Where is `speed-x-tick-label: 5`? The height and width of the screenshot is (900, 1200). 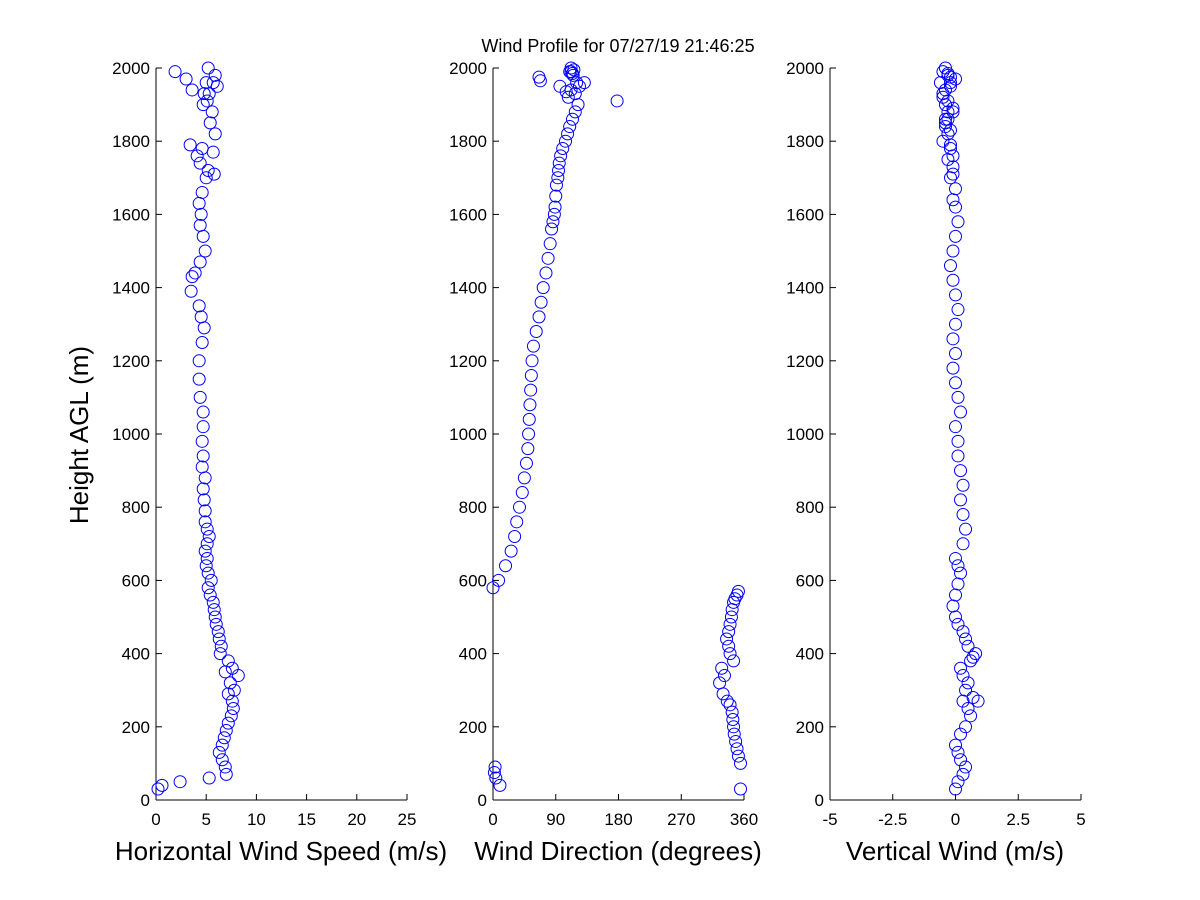
speed-x-tick-label: 5 is located at coordinates (205, 819).